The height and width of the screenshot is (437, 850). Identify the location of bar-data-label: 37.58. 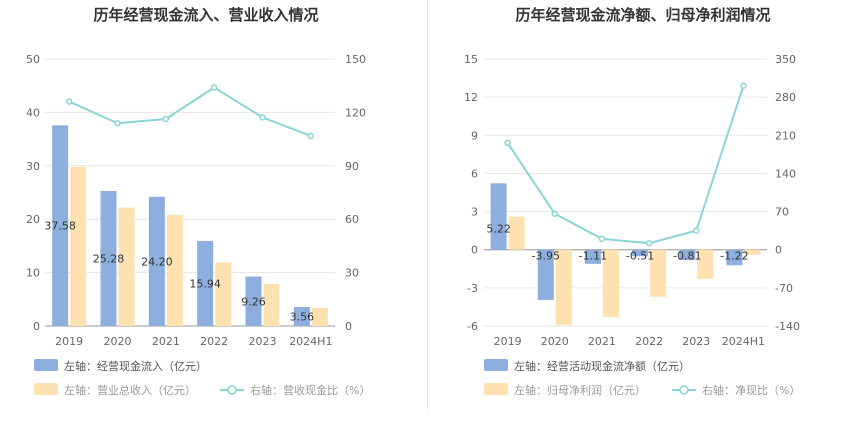
(60, 226).